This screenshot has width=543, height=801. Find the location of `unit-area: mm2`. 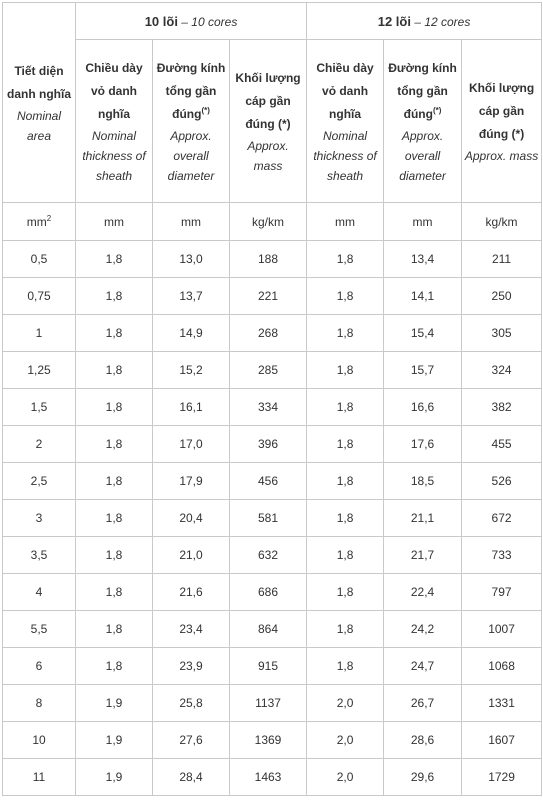

unit-area: mm2 is located at coordinates (39, 222).